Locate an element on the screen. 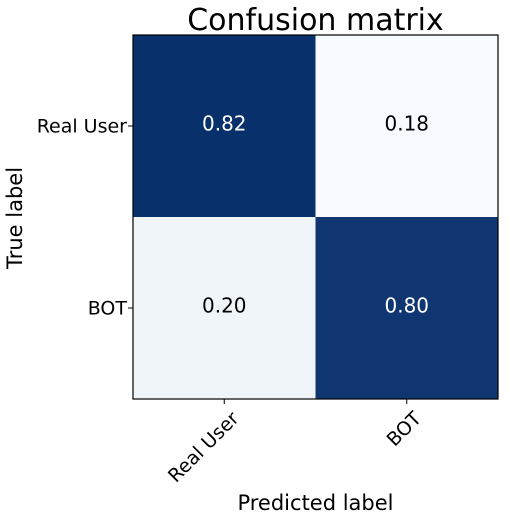  cell-value-label: 0.80 is located at coordinates (406, 306).